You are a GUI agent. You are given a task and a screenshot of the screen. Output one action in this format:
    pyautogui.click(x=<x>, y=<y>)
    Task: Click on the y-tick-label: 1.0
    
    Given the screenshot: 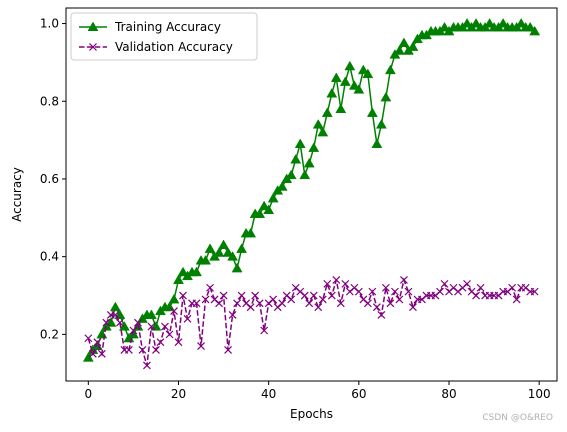 What is the action you would take?
    pyautogui.click(x=49, y=24)
    